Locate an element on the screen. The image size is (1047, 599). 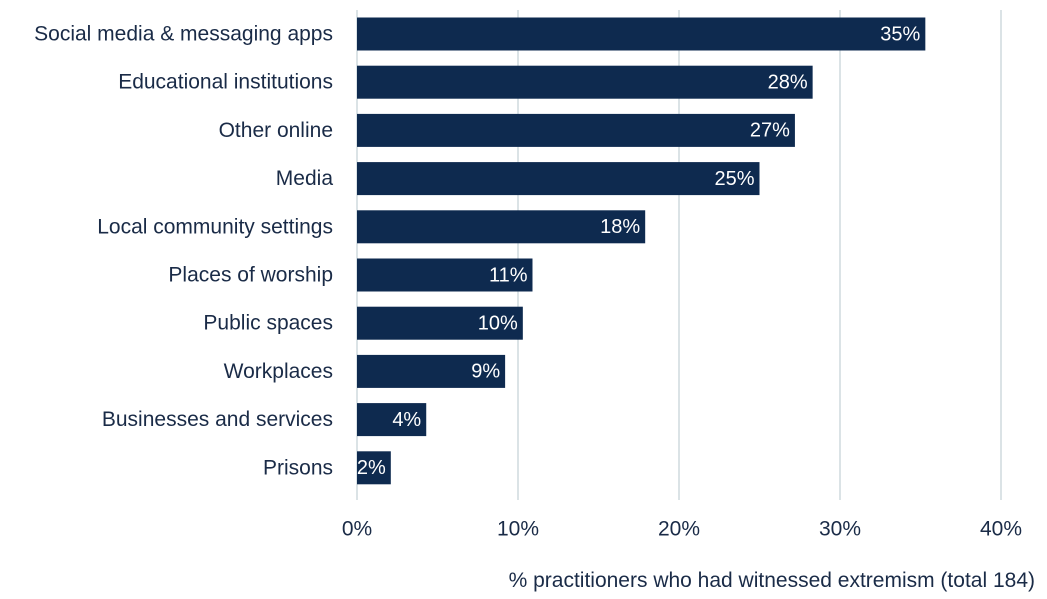
bar-value-label: 11% is located at coordinates (508, 275).